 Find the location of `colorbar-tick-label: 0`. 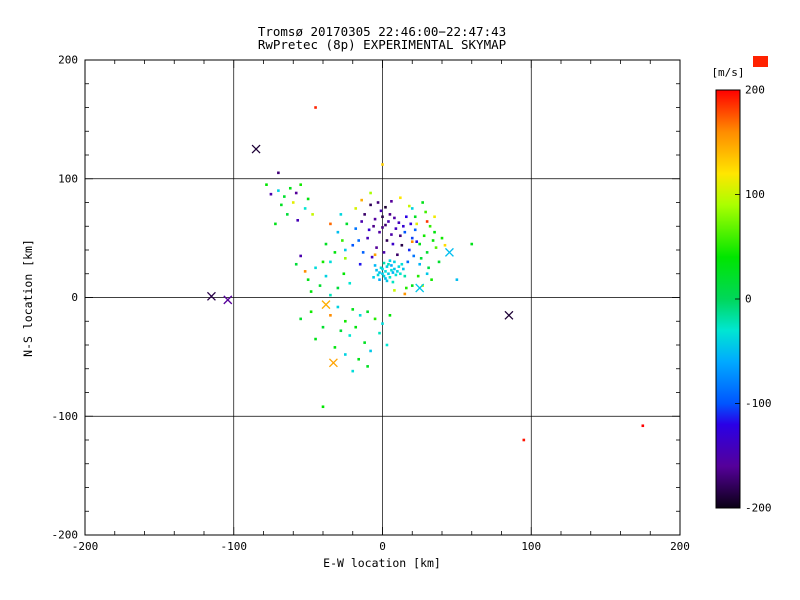

colorbar-tick-label: 0 is located at coordinates (748, 299).